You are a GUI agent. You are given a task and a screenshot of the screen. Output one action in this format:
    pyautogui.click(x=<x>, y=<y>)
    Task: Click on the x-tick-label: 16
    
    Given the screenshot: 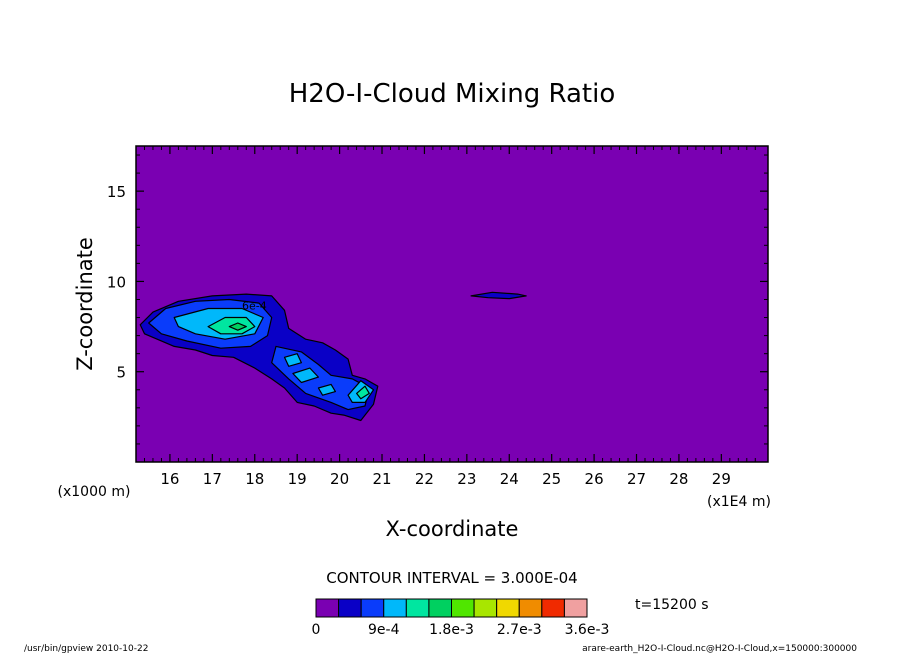 What is the action you would take?
    pyautogui.click(x=169, y=479)
    